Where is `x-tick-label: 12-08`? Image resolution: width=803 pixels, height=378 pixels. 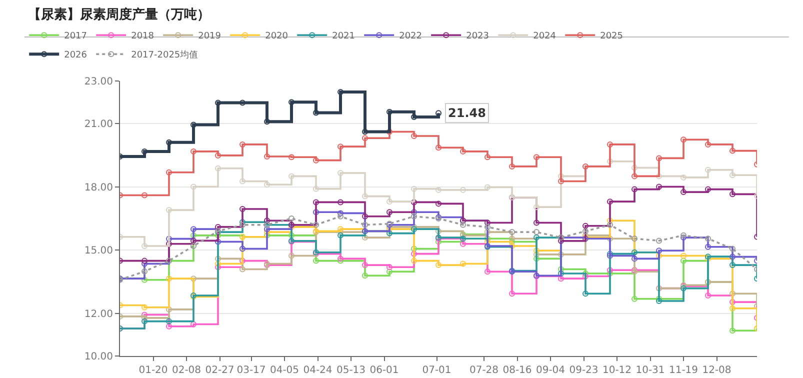 x-tick-label: 12-08 is located at coordinates (717, 370).